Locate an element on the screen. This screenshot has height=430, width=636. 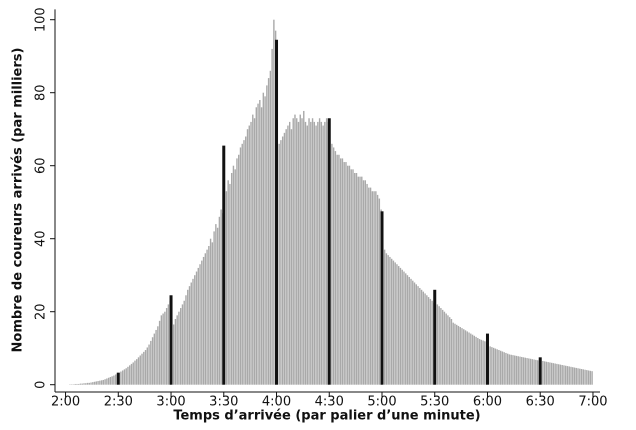
x-tick-label: 2:30 is located at coordinates (118, 402).